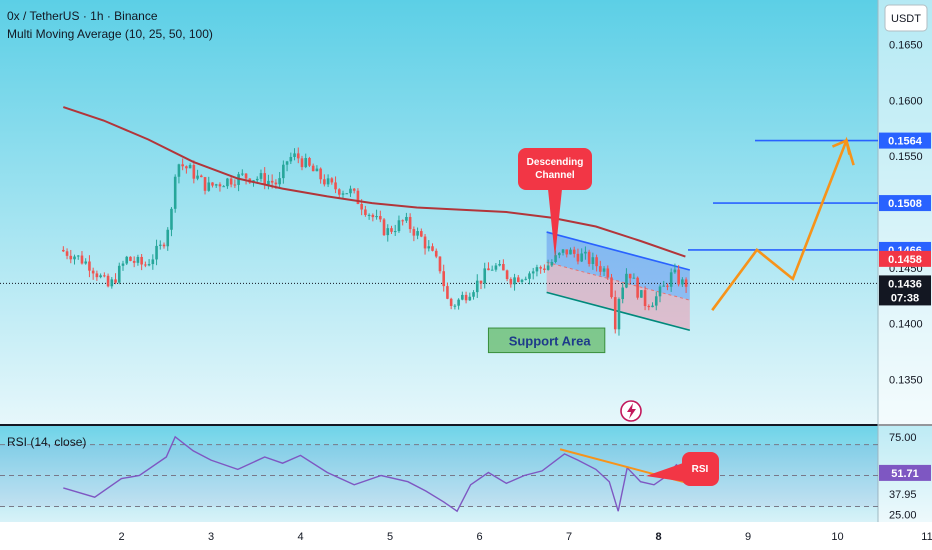 The image size is (932, 550). Describe the element at coordinates (569, 537) in the screenshot. I see `time-tick-label: 7` at that location.